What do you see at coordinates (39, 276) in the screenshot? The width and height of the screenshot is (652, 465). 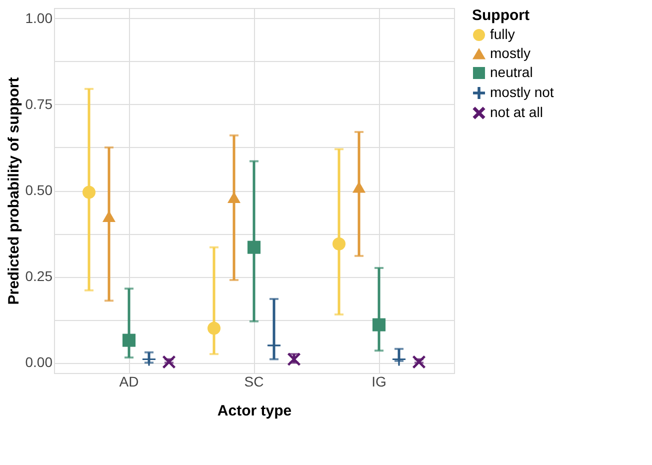 I see `y-tick-label: 0.25` at bounding box center [39, 276].